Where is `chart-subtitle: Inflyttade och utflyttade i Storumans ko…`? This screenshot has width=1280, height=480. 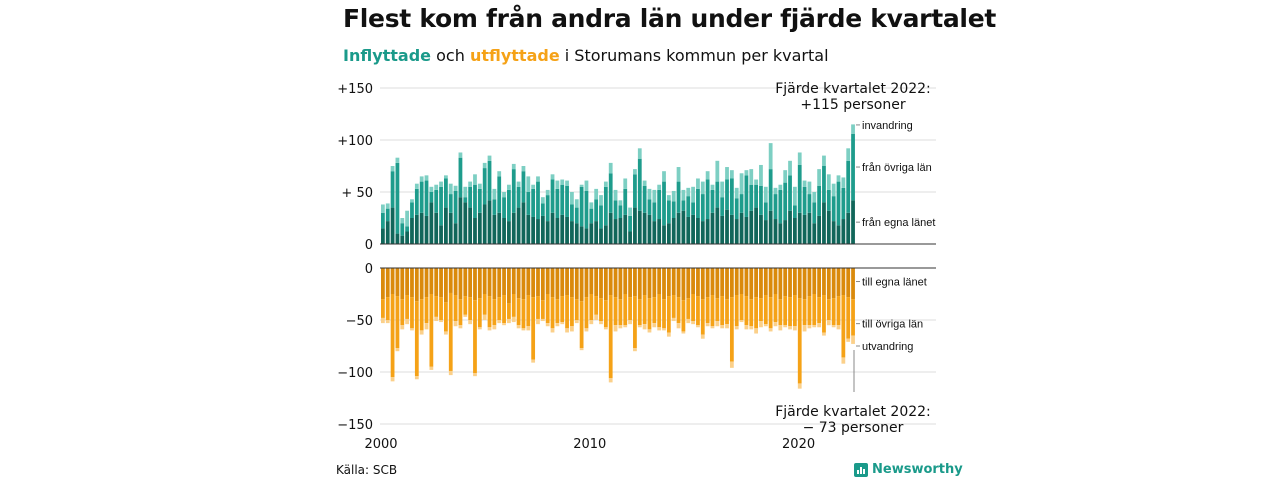 chart-subtitle: Inflyttade och utflyttade i Storumans ko… is located at coordinates (586, 55).